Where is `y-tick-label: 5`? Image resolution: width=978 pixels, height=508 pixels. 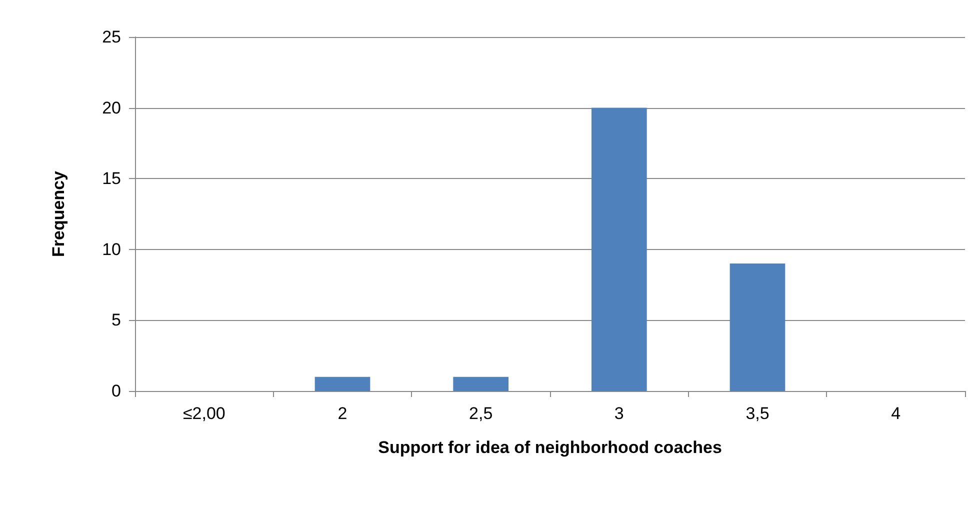
y-tick-label: 5 is located at coordinates (116, 320).